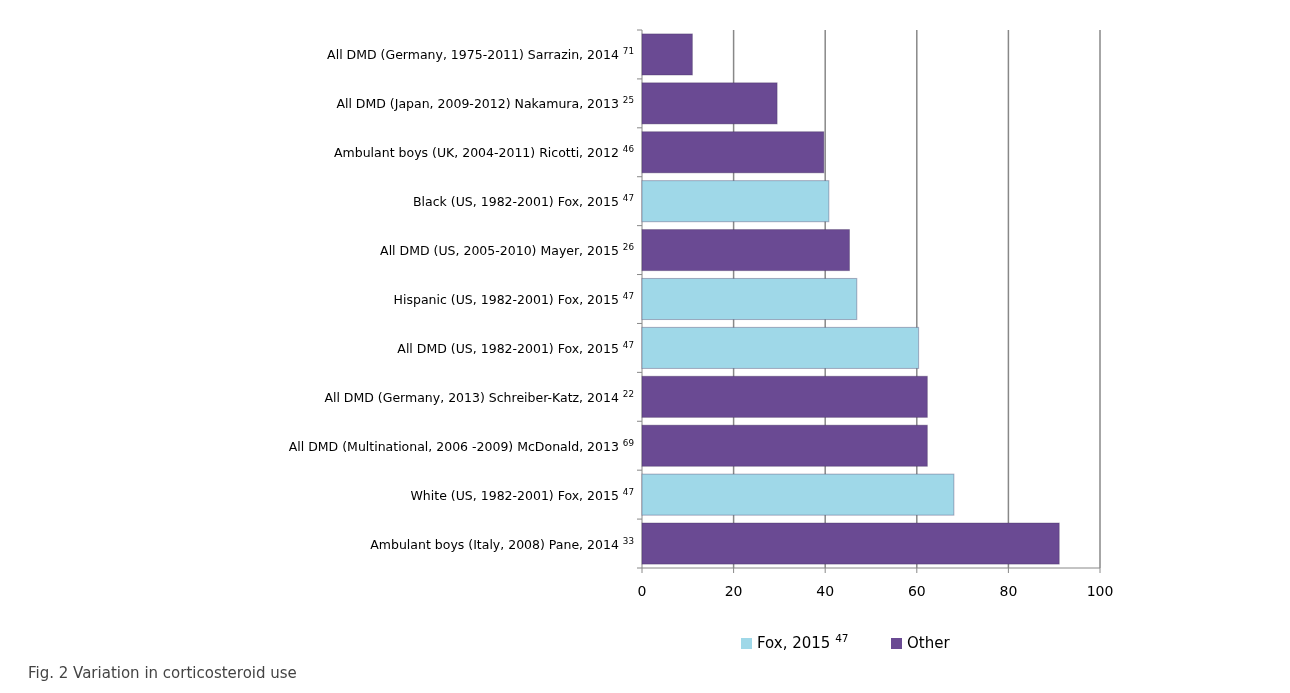 This screenshot has width=1290, height=693. What do you see at coordinates (485, 103) in the screenshot?
I see `y-tick-label: All DMD (Japan, 2009-2012) Nakamura, 2013 $^{25}$` at bounding box center [485, 103].